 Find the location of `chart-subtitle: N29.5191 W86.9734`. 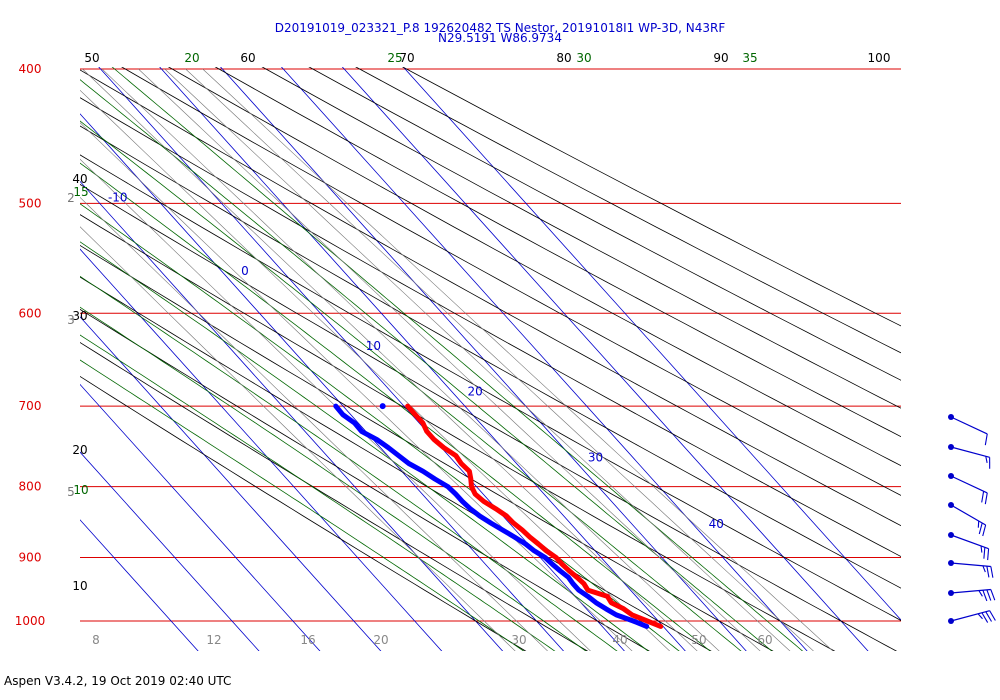

chart-subtitle: N29.5191 W86.9734 is located at coordinates (500, 38).